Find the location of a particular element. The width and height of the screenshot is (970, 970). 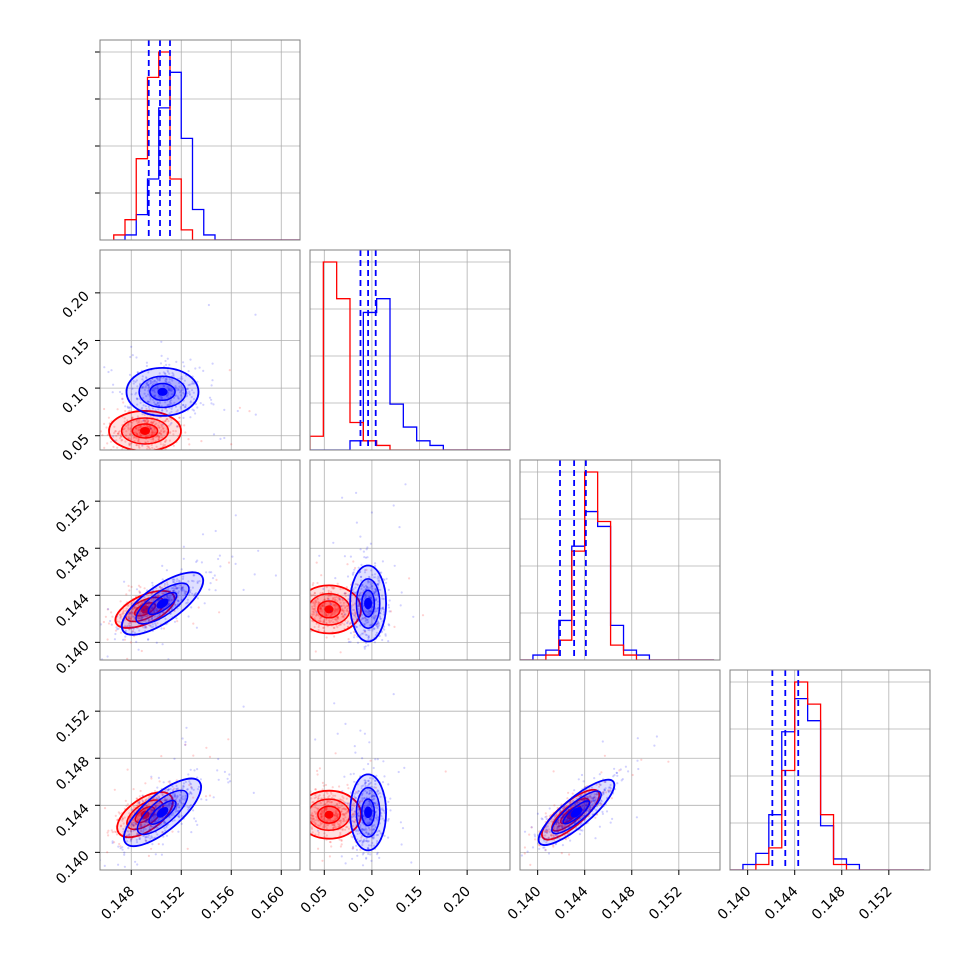

x-tick-label-p3-3: 0.152 is located at coordinates (876, 904).